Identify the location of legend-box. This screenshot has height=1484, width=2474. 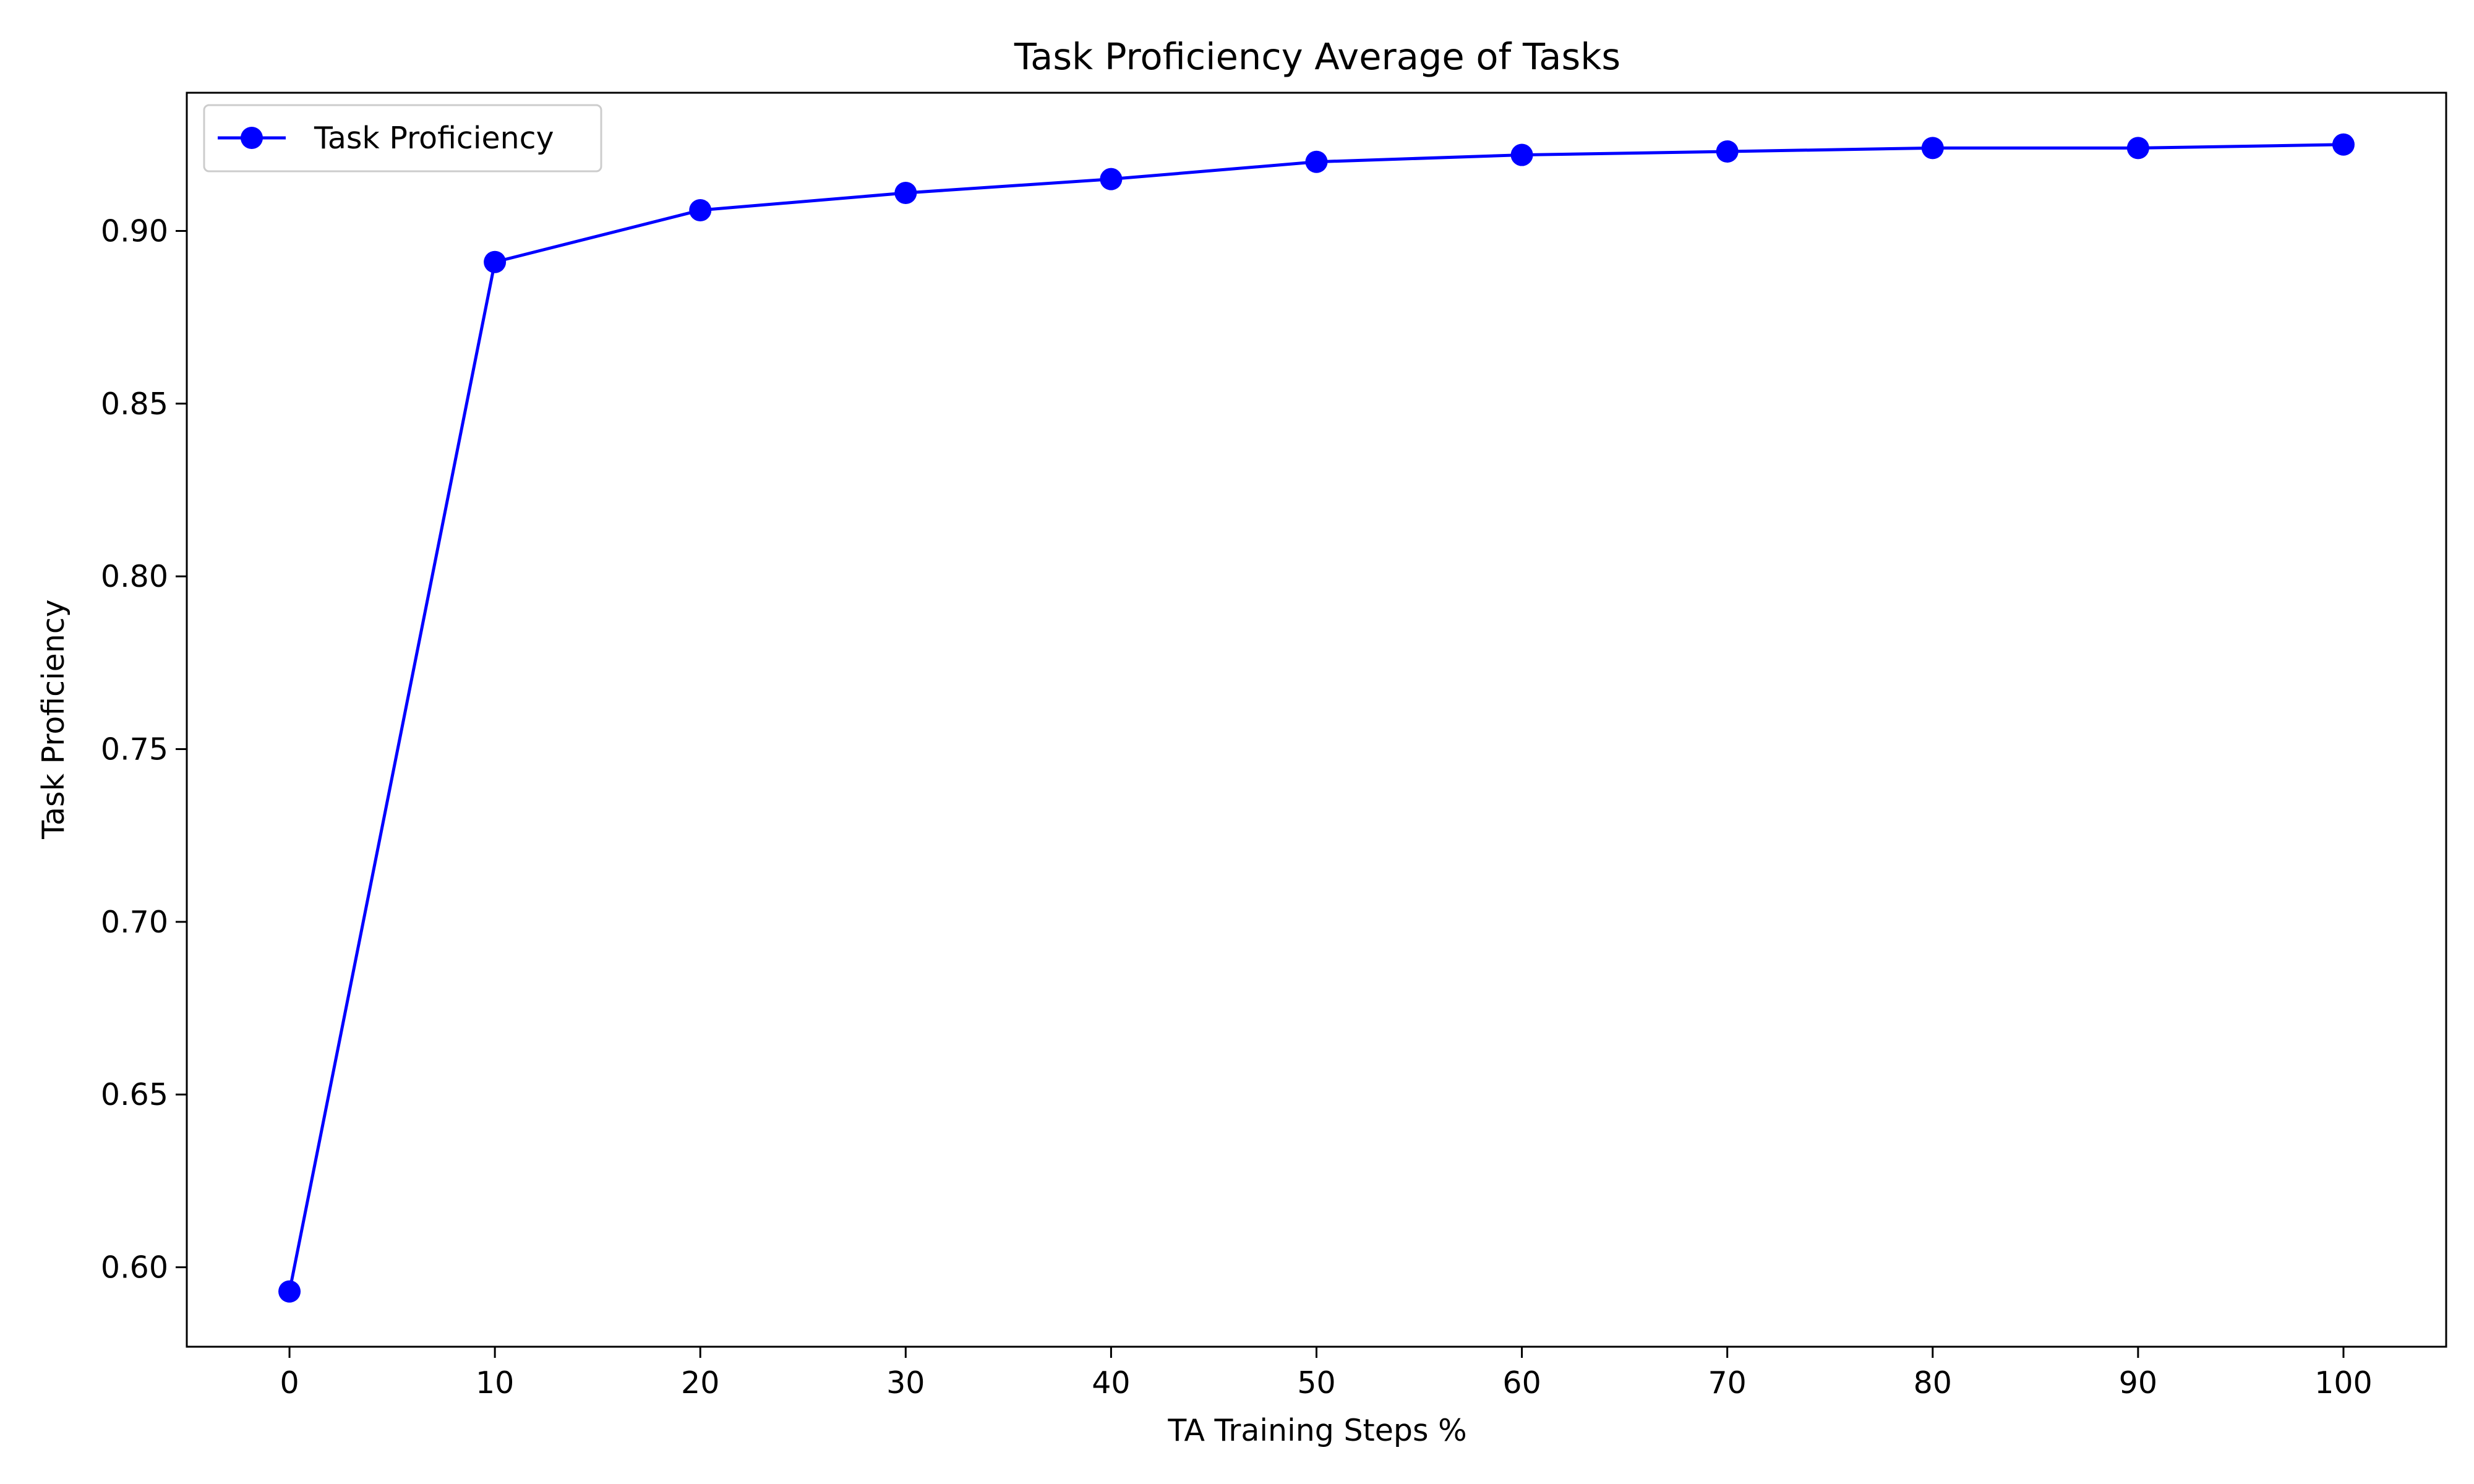
(402, 138).